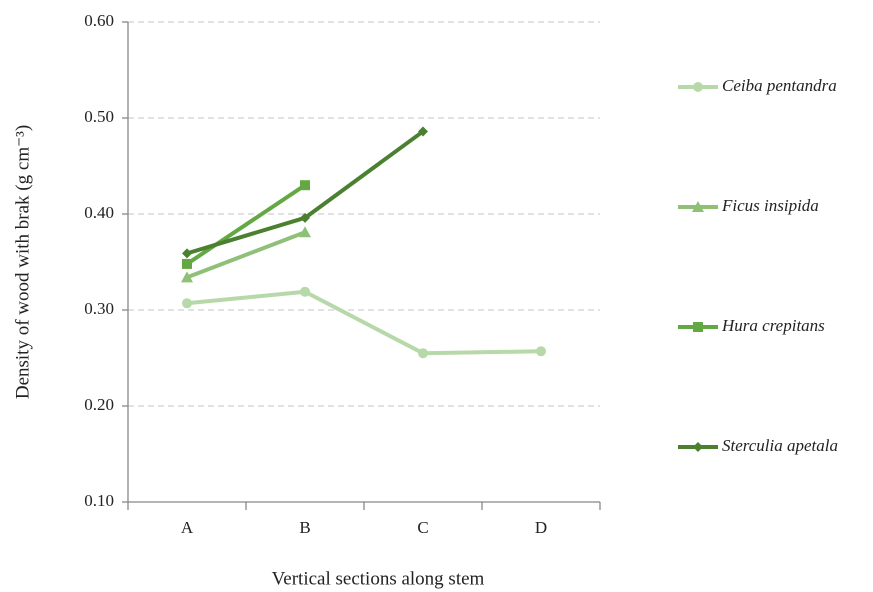  I want to click on y-tick-label: 0.10, so click(99, 500).